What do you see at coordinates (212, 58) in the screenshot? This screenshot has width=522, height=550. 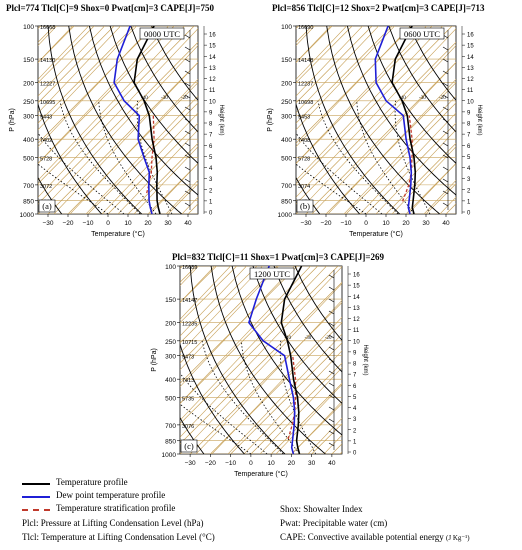 I see `height-tick-label: 14` at bounding box center [212, 58].